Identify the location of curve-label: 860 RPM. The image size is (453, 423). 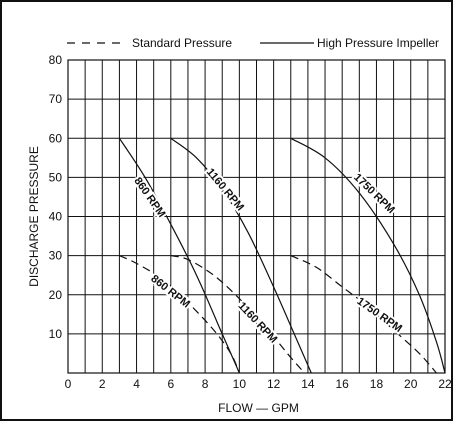
(170, 292).